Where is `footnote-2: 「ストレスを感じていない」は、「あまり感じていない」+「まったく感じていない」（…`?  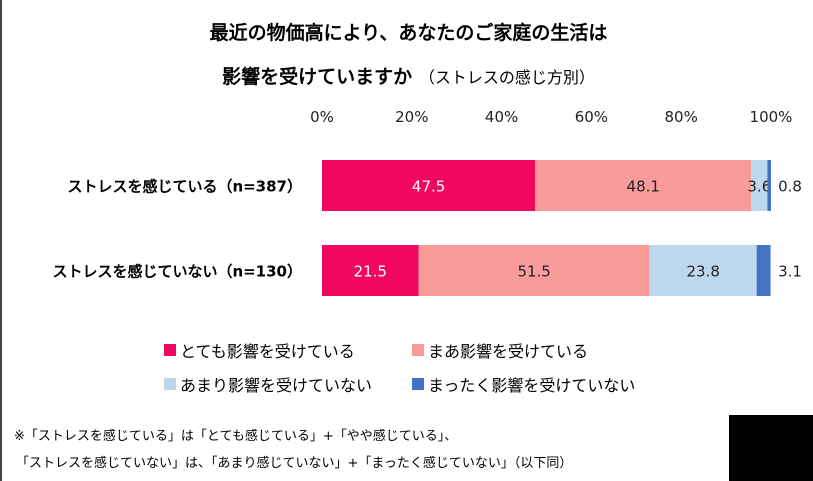
footnote-2: 「ストレスを感じていない」は、「あまり感じていない」+「まったく感じていない」（… is located at coordinates (294, 463).